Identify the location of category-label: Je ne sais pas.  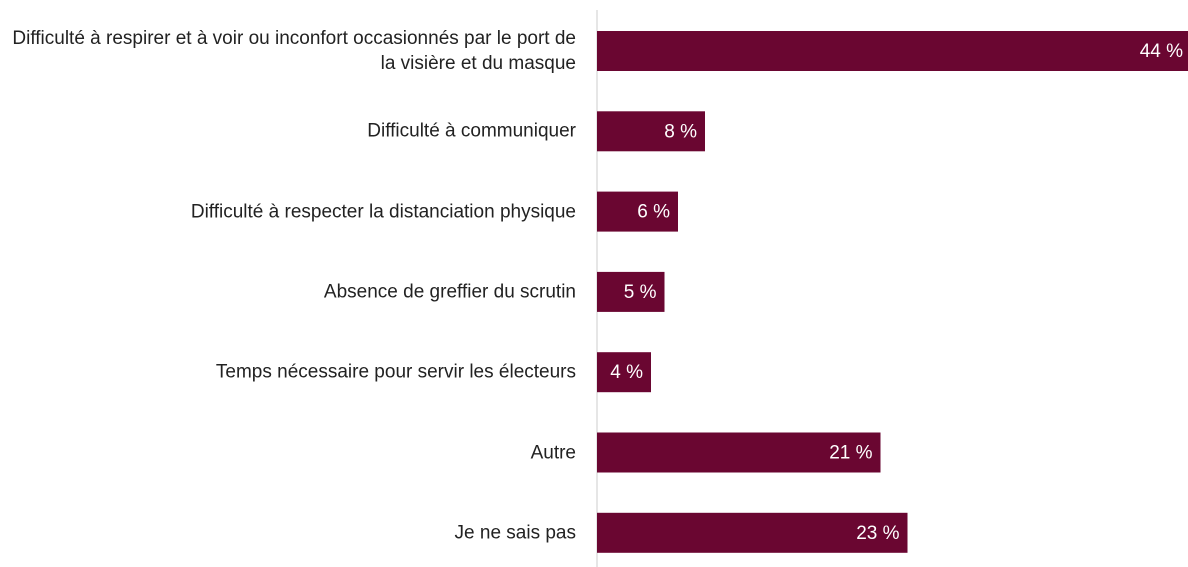
(515, 533).